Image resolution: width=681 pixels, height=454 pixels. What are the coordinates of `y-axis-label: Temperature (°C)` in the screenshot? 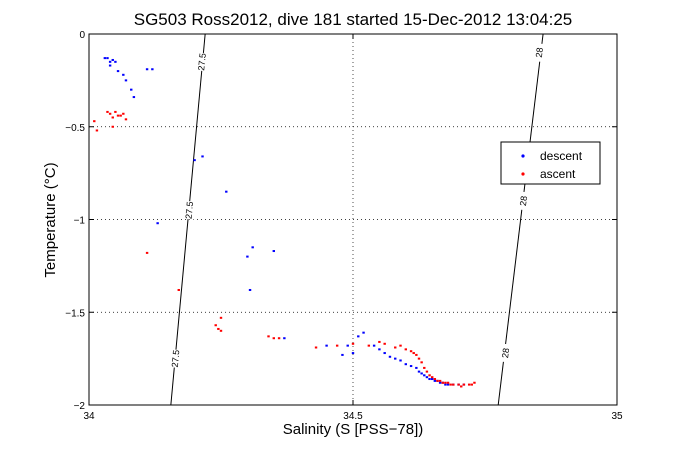 It's located at (50, 219).